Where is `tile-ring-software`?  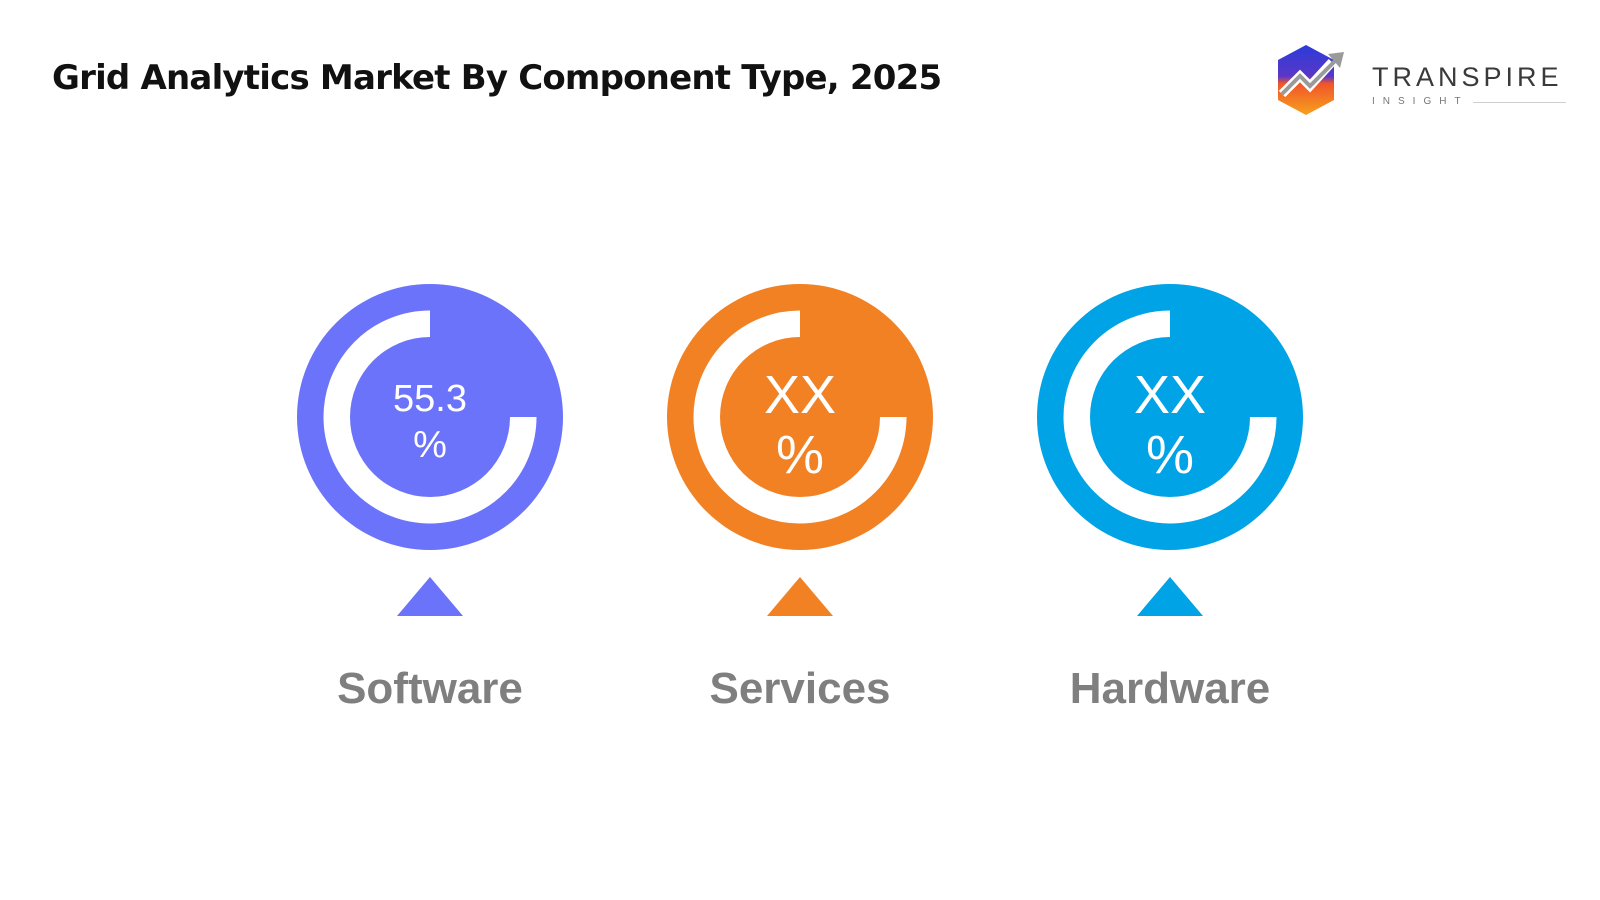
tile-ring-software is located at coordinates (430, 417).